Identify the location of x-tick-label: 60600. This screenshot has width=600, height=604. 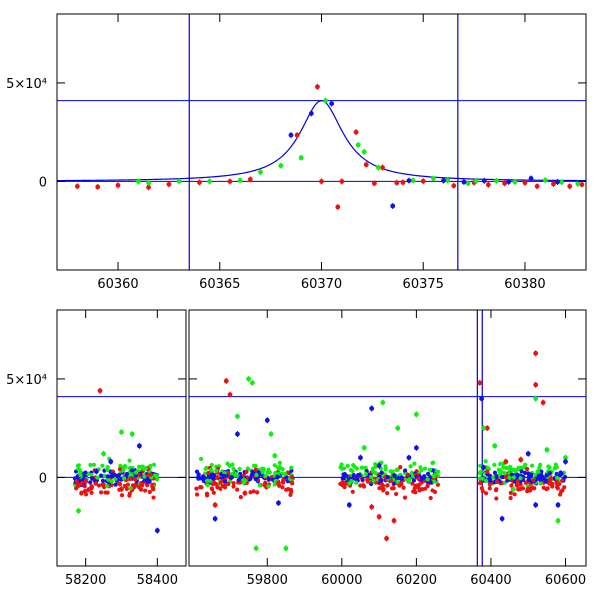
(565, 580).